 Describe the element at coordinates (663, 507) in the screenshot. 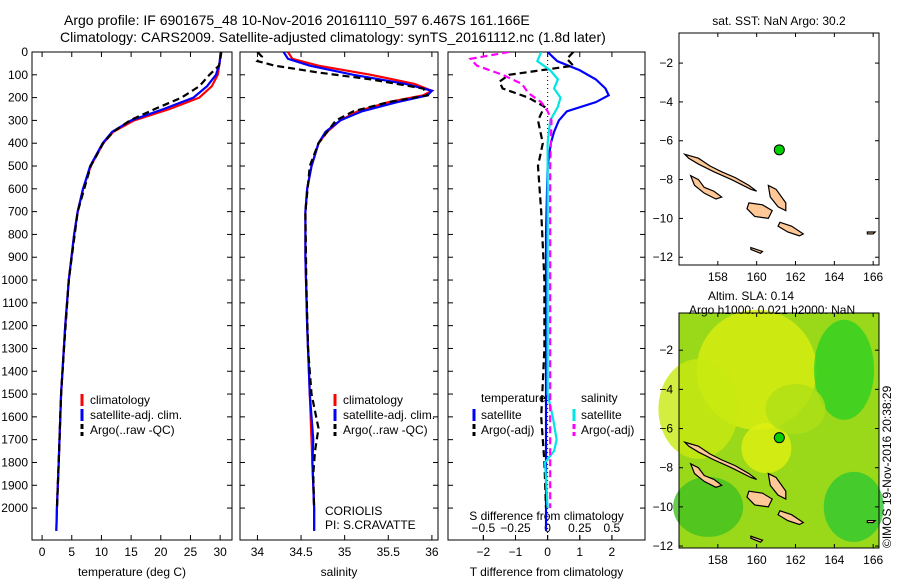

I see `lat-tick-label: −10` at that location.